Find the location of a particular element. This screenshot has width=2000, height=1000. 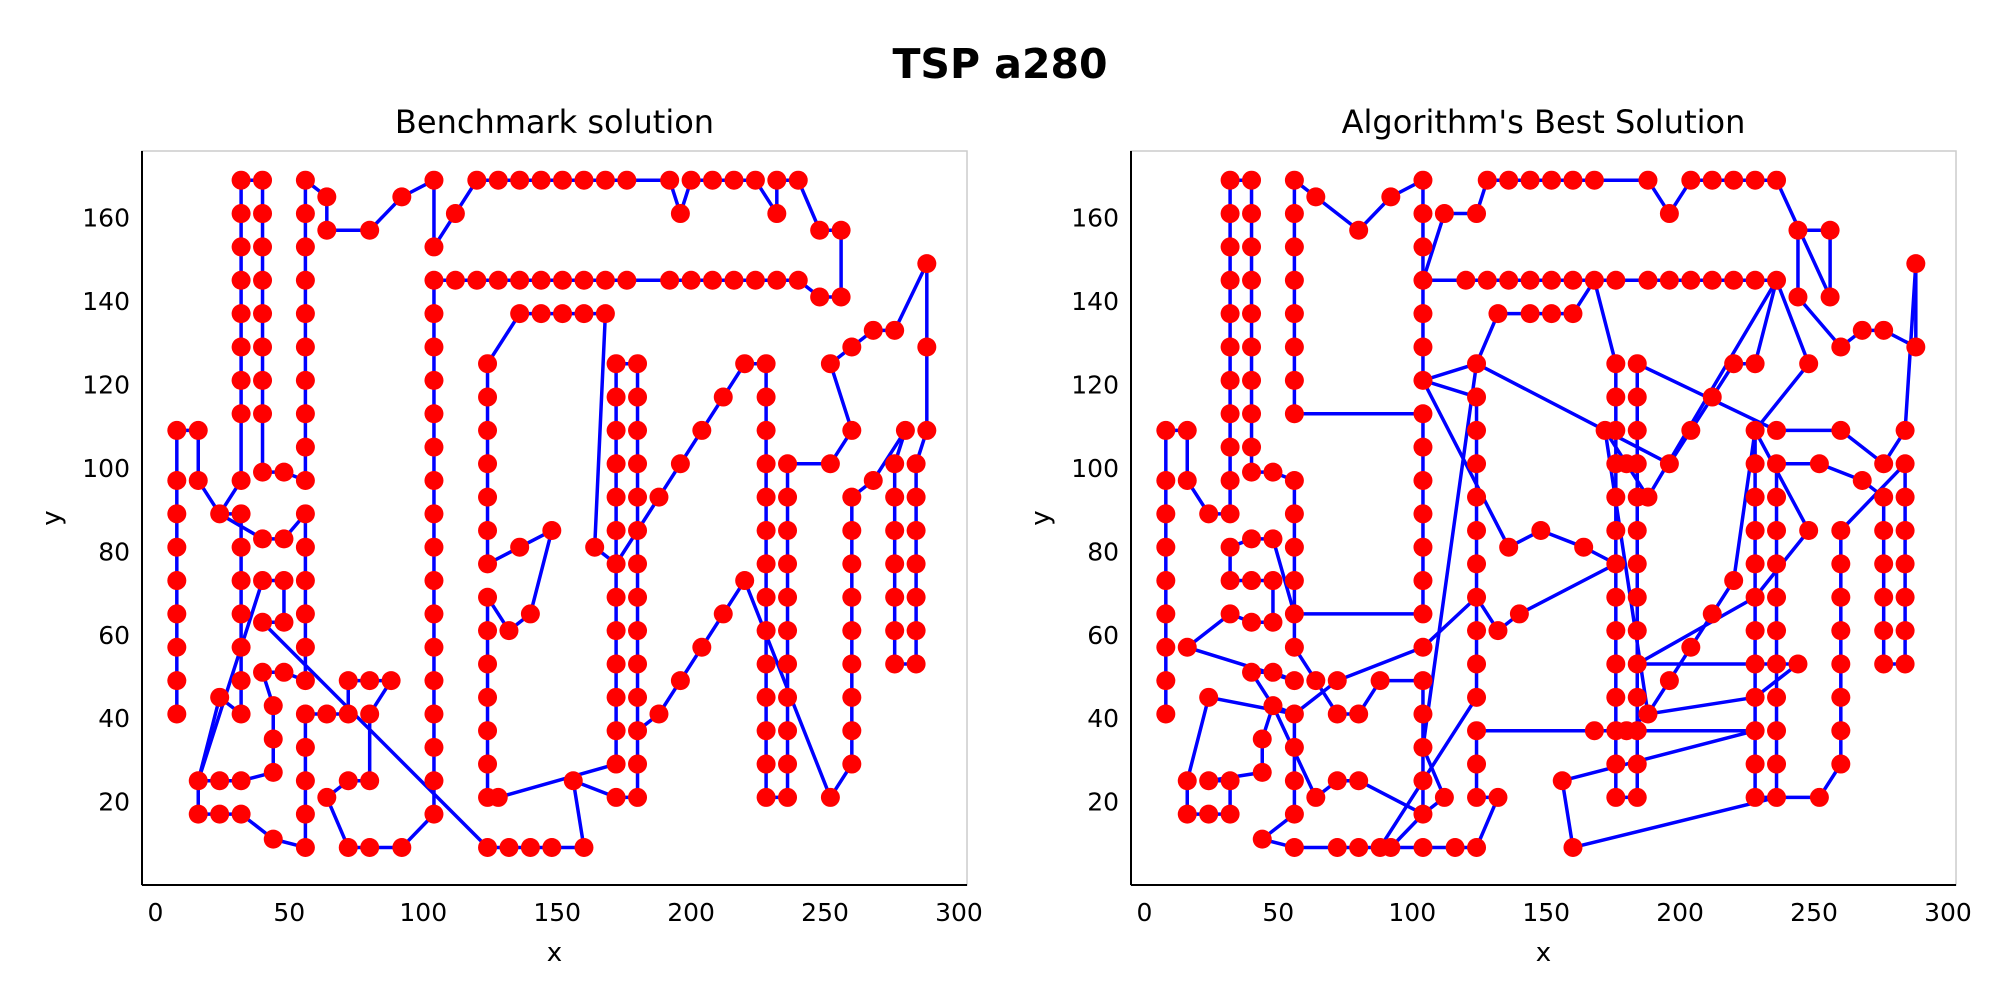

algorithm-y-tick-label: 140 is located at coordinates (1095, 301).